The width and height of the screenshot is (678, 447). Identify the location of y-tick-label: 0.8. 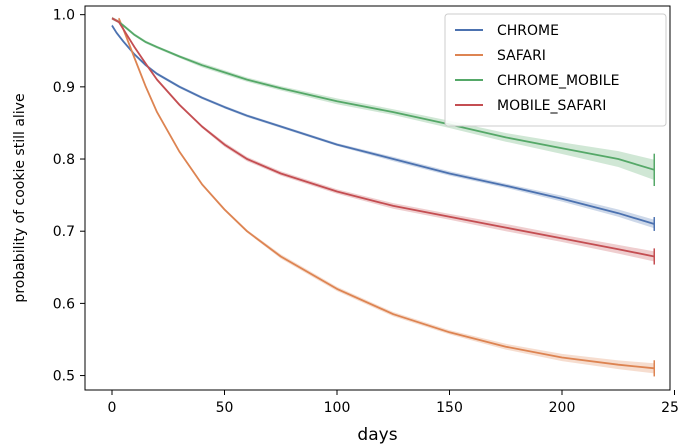
(64, 160).